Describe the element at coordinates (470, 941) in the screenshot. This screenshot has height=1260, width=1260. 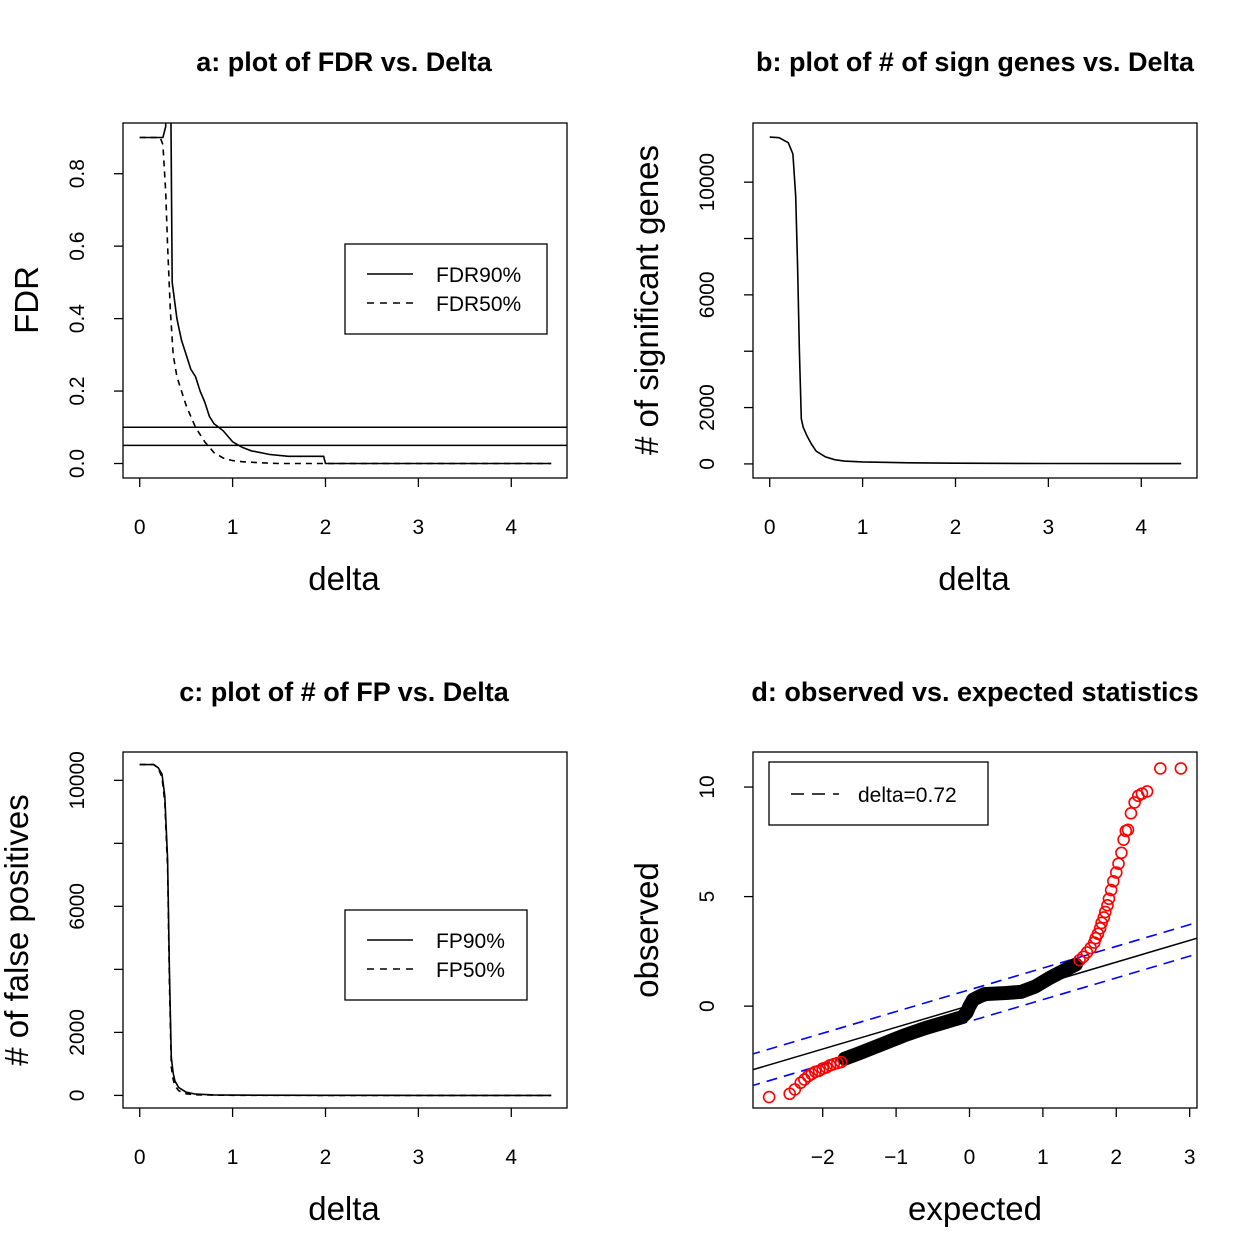
I see `panel-c-legend-label: FP90%` at that location.